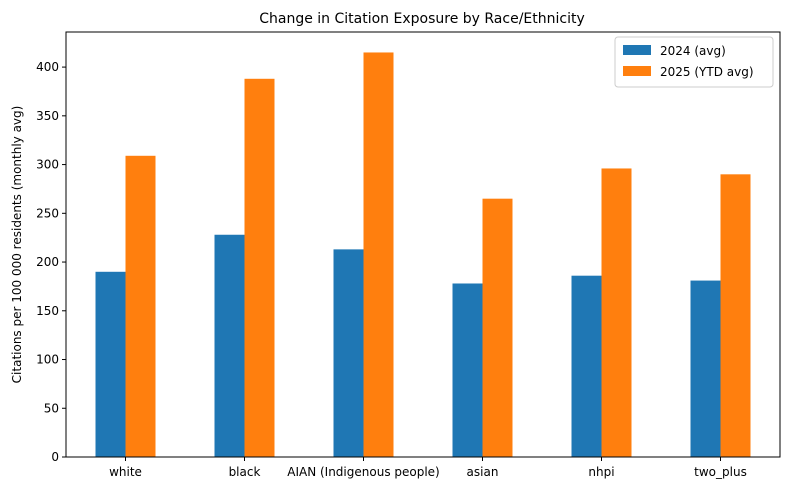 The height and width of the screenshot is (490, 790). What do you see at coordinates (693, 51) in the screenshot?
I see `legend-label: 2024 (avg)` at bounding box center [693, 51].